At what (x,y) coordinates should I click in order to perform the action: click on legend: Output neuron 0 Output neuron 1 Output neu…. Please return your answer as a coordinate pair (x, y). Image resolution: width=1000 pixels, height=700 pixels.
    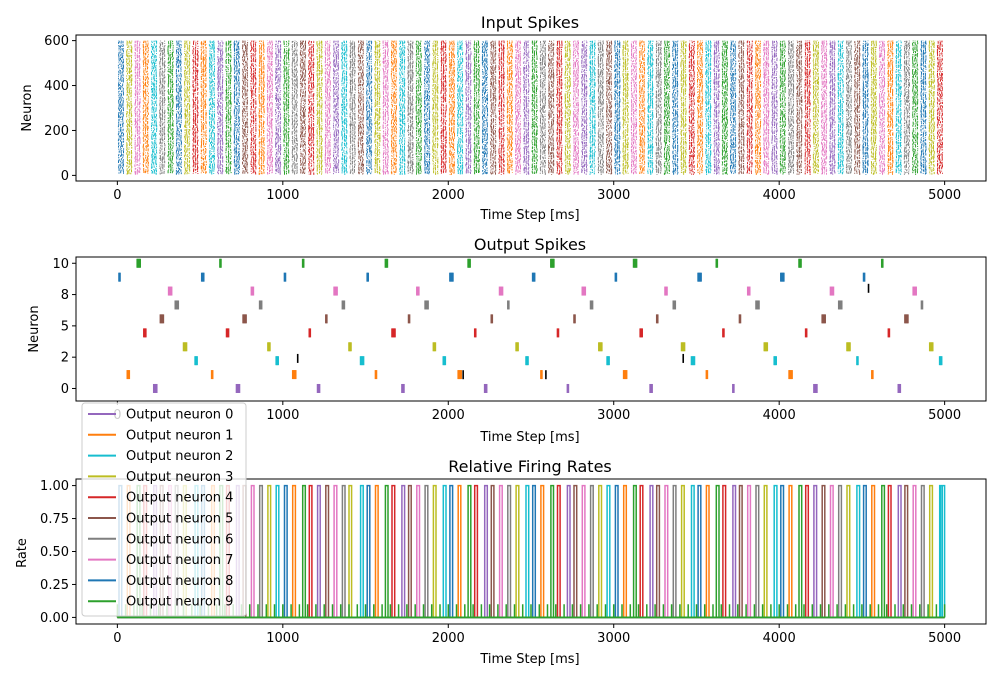
    Looking at the image, I should click on (164, 509).